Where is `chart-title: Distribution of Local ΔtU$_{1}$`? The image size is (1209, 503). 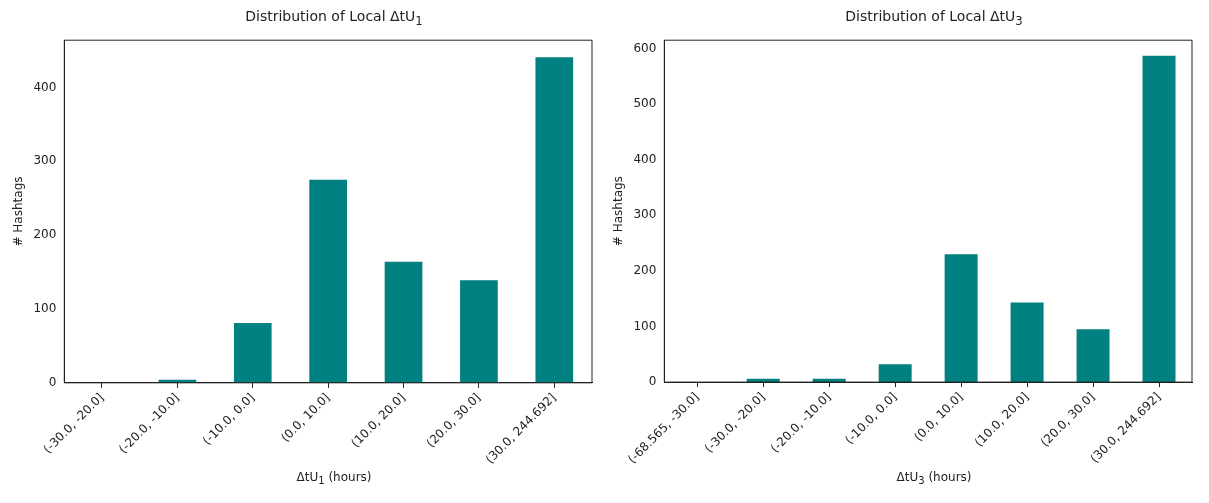 chart-title: Distribution of Local ΔtU$_{1}$ is located at coordinates (334, 19).